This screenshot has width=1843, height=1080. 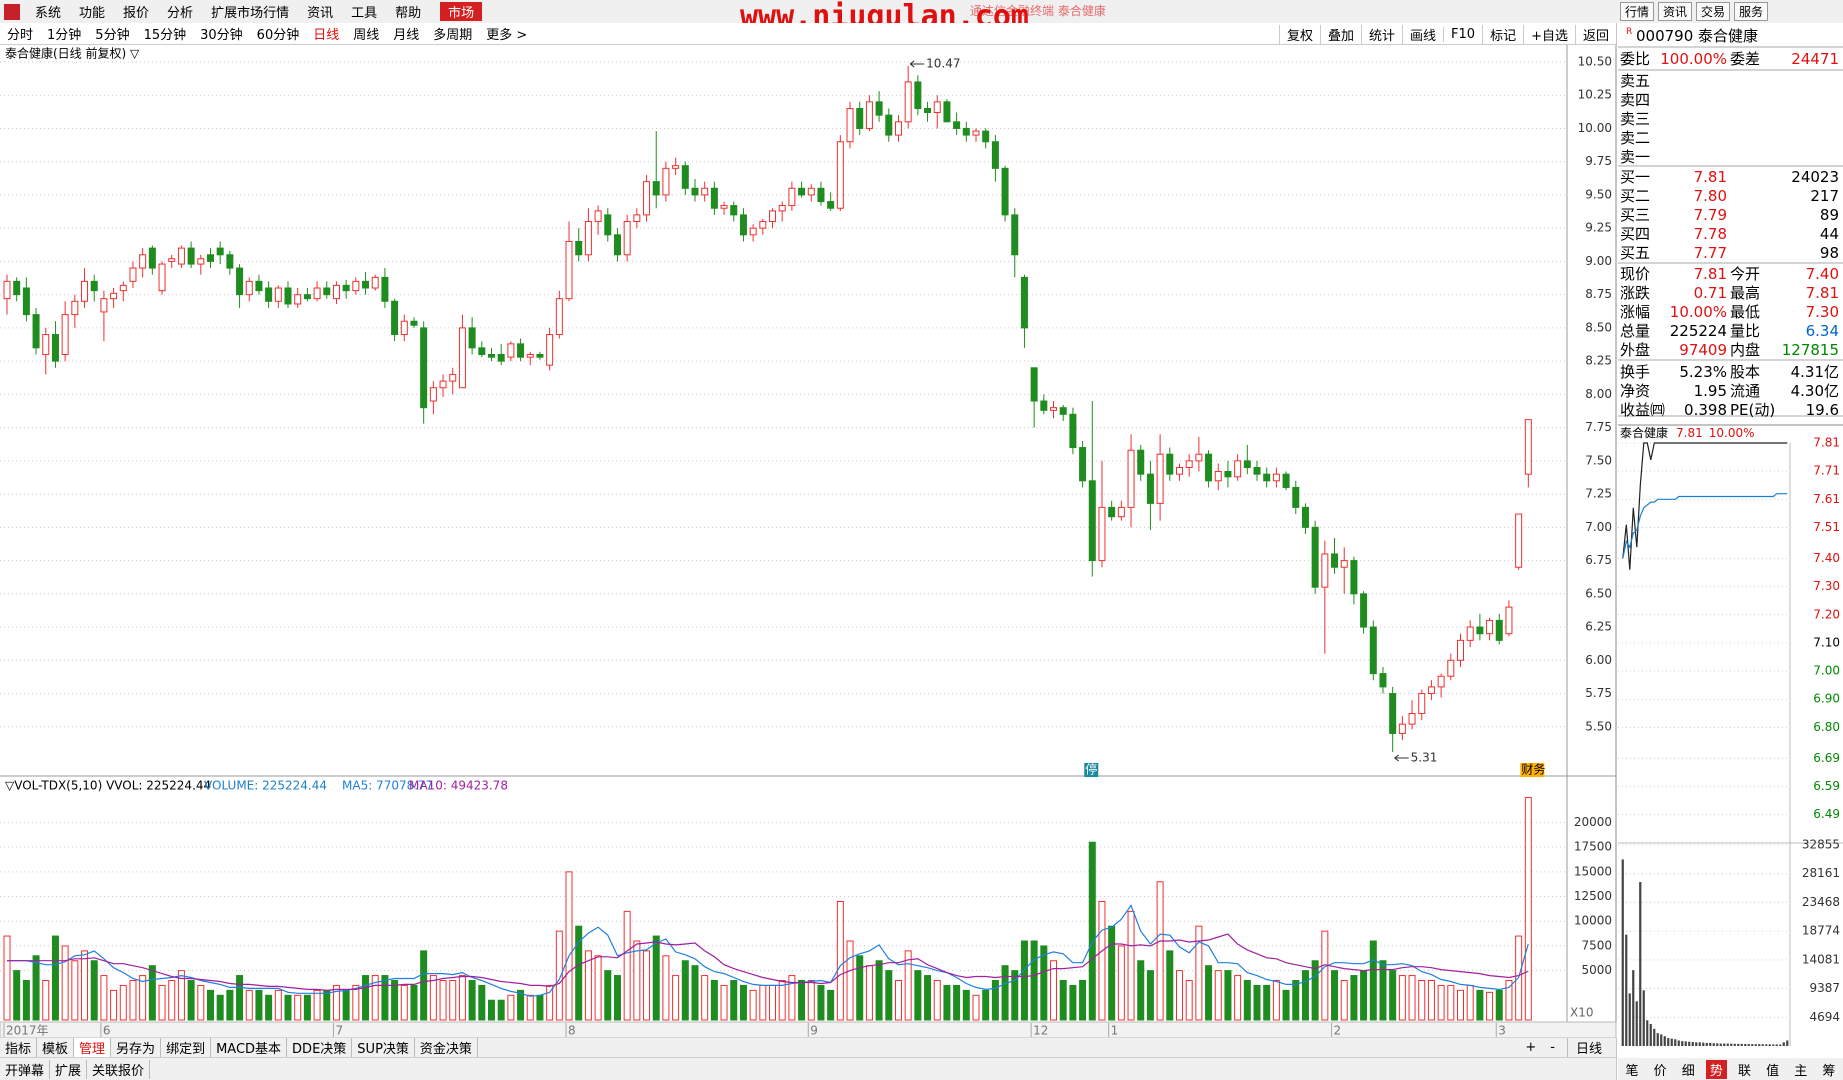 I want to click on event-marker: 停, so click(x=1091, y=769).